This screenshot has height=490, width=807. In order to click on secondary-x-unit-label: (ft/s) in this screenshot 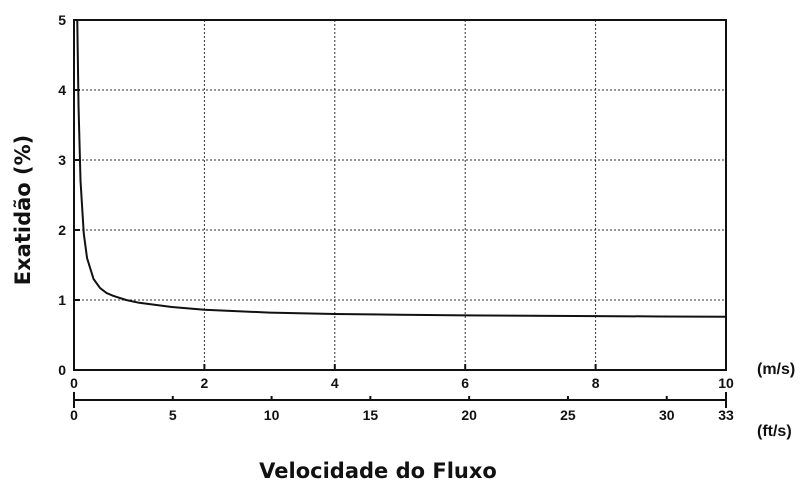, I will do `click(774, 431)`.